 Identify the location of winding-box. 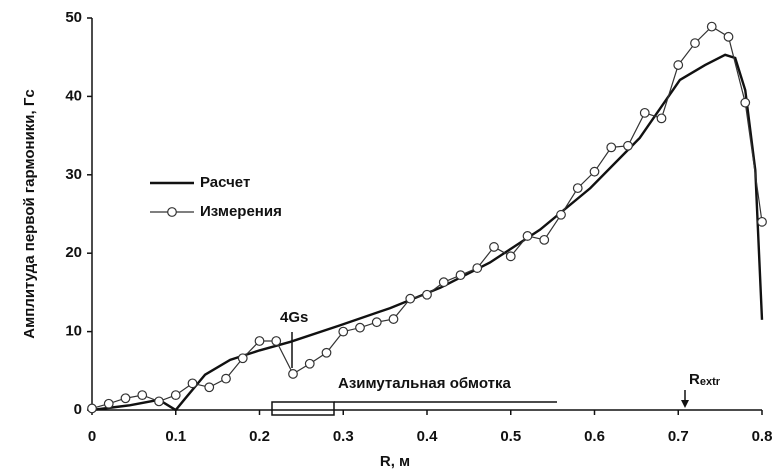
(303, 408).